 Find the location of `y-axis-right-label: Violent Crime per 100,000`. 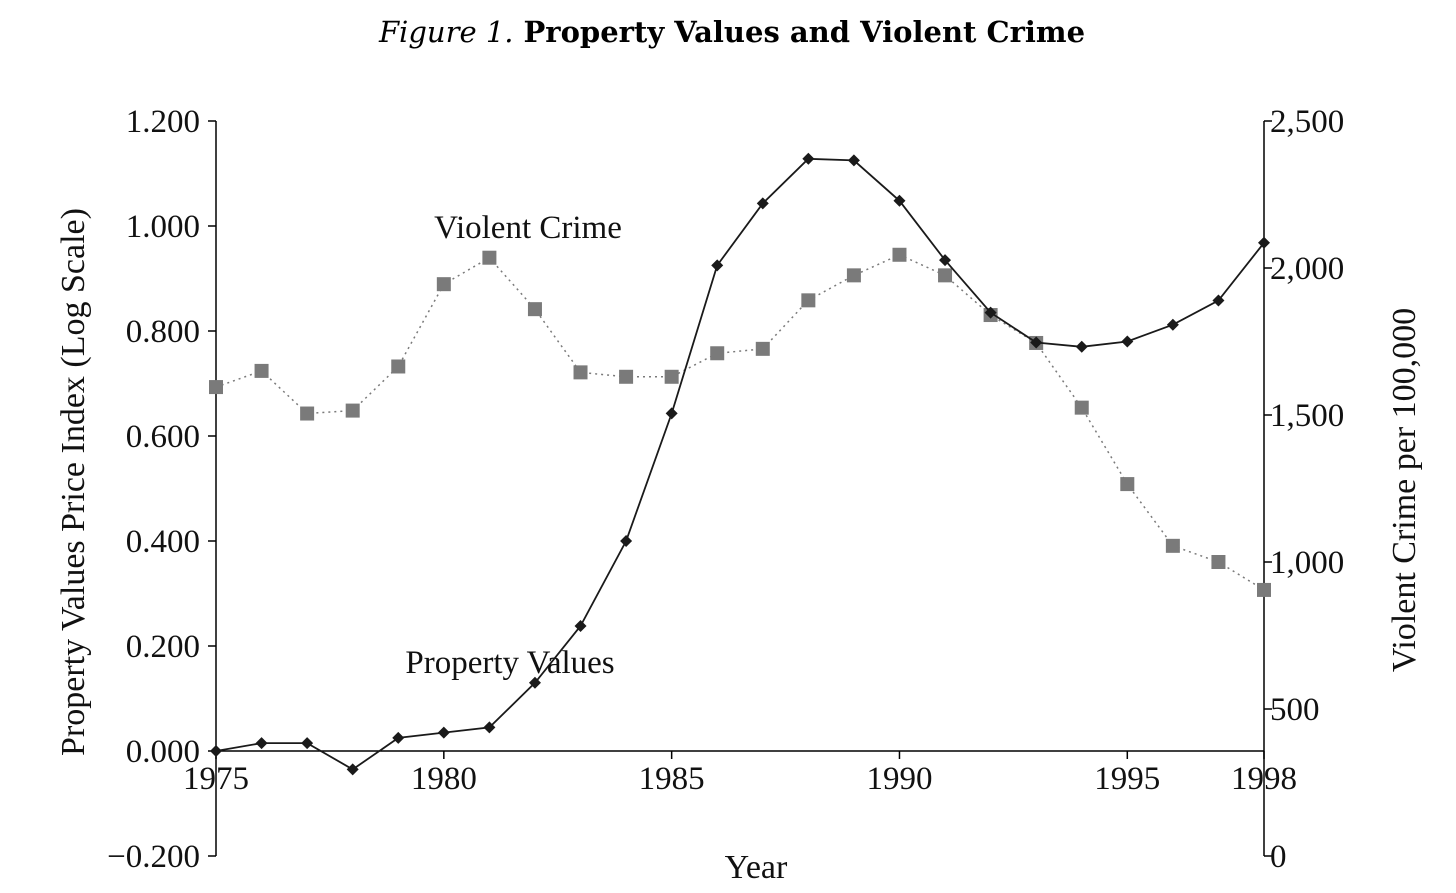

y-axis-right-label: Violent Crime per 100,000 is located at coordinates (1404, 490).